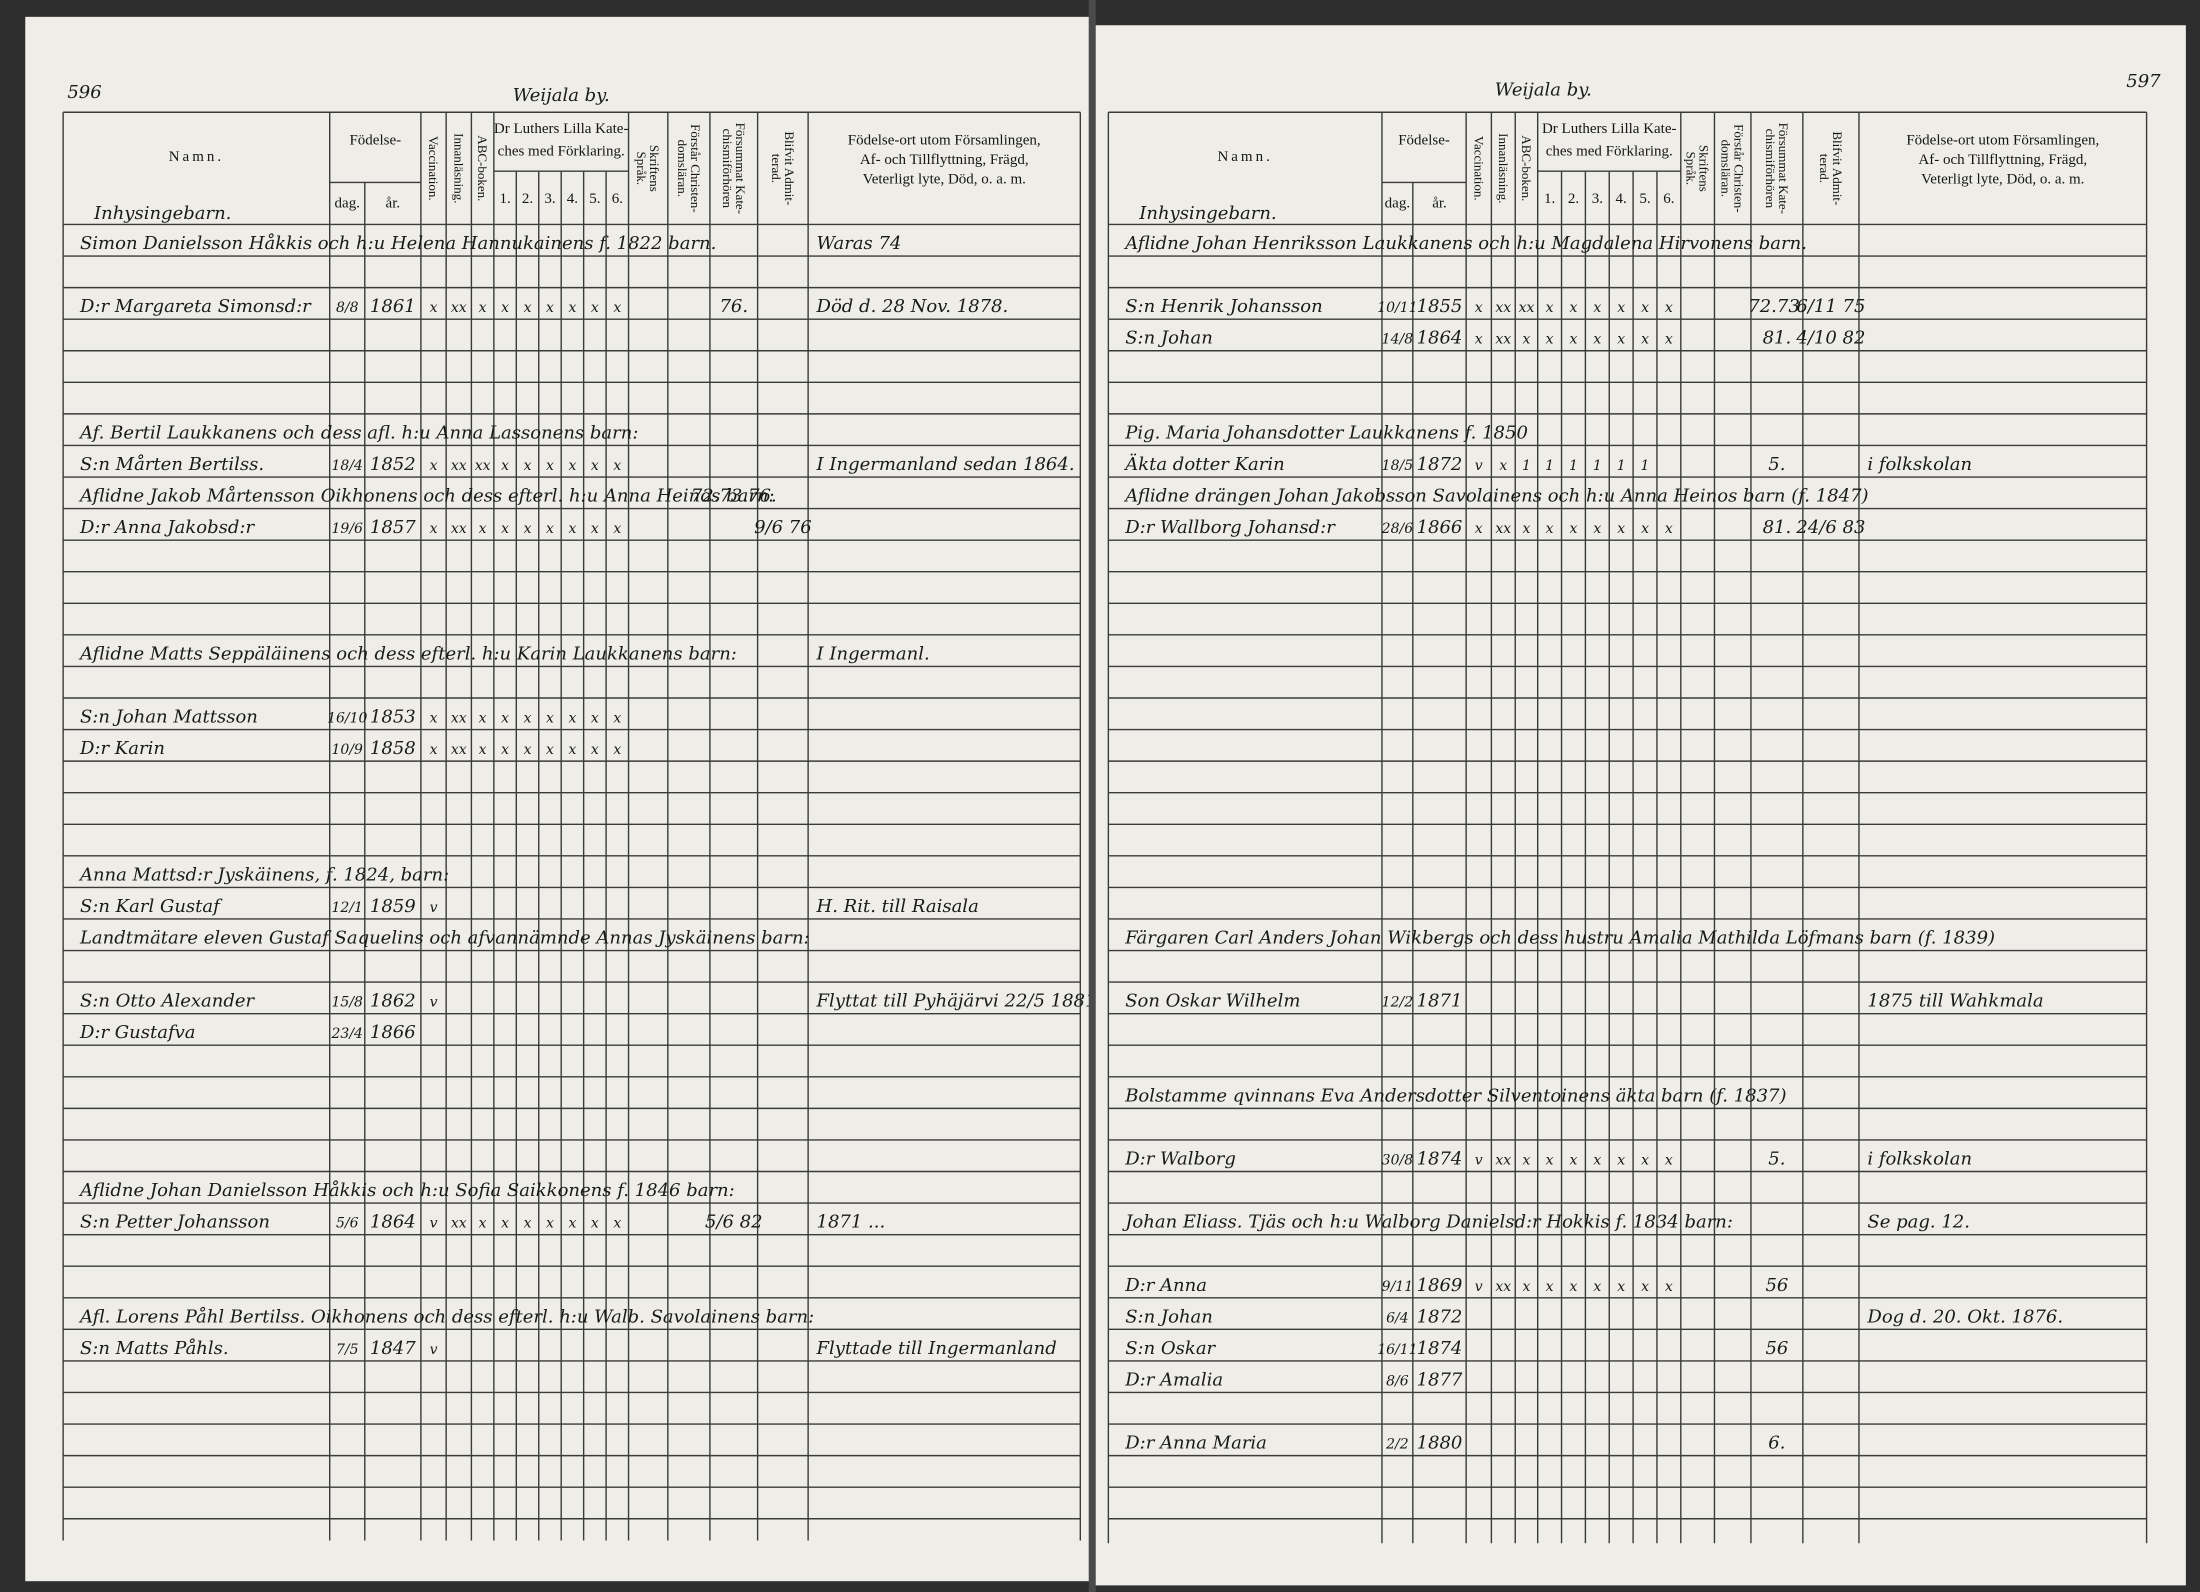 The image size is (2200, 1592). Describe the element at coordinates (1397, 1350) in the screenshot. I see `entry-day: 16/11` at that location.